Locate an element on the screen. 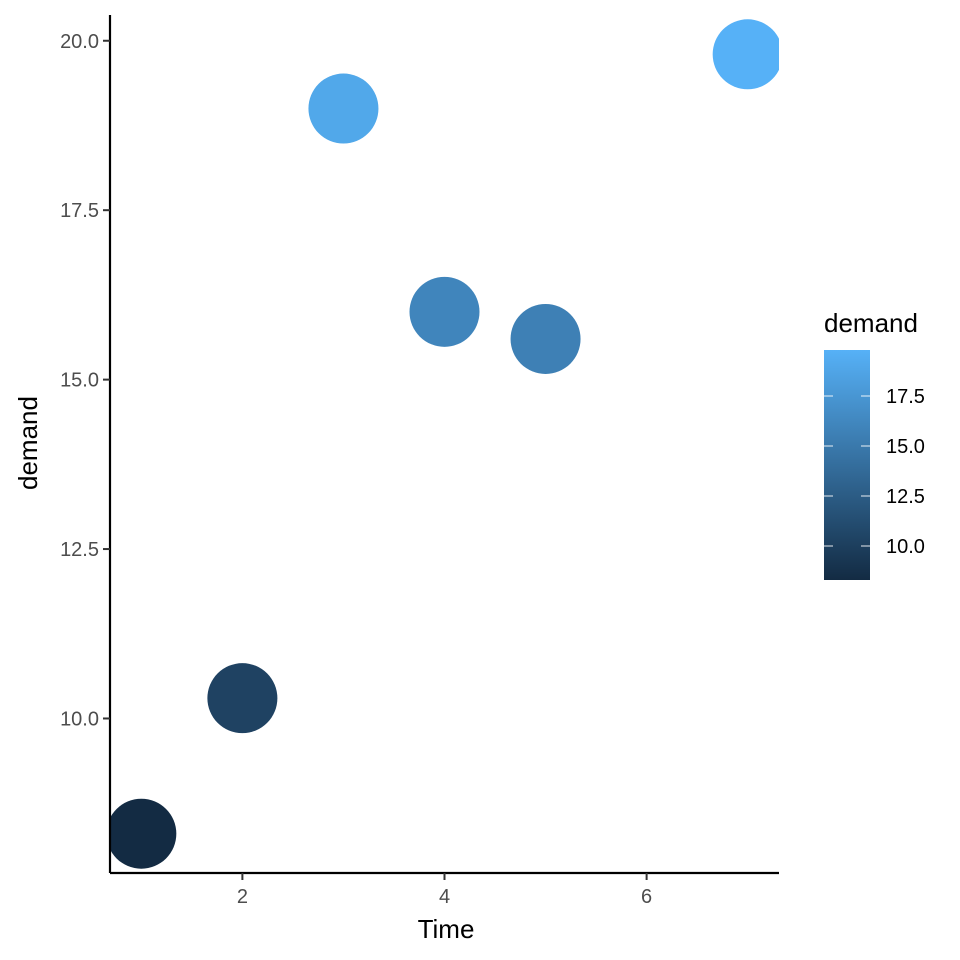 This screenshot has width=960, height=960. legend-title: demand is located at coordinates (871, 323).